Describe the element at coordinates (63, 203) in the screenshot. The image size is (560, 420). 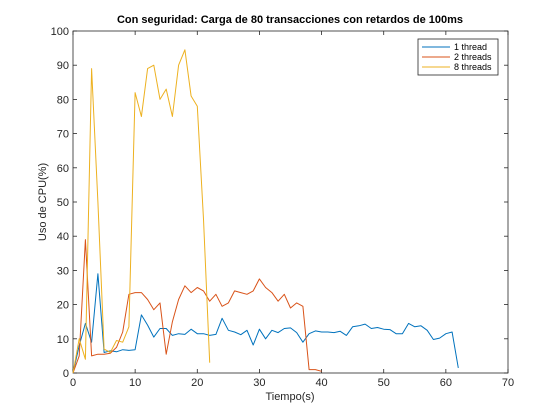
I see `y-tick-label: 50` at that location.